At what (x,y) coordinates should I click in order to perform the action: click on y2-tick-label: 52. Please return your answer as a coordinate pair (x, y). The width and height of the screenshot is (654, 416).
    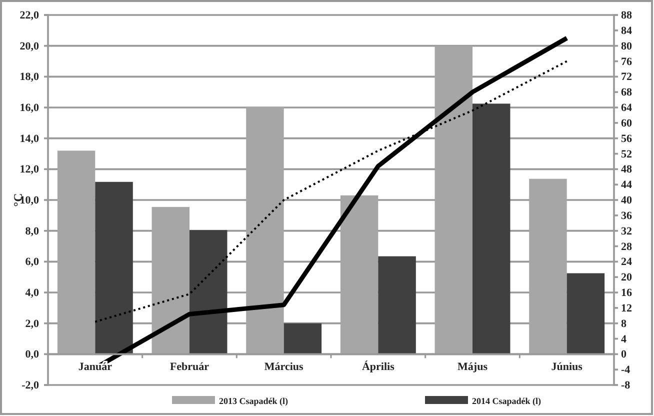
    Looking at the image, I should click on (626, 154).